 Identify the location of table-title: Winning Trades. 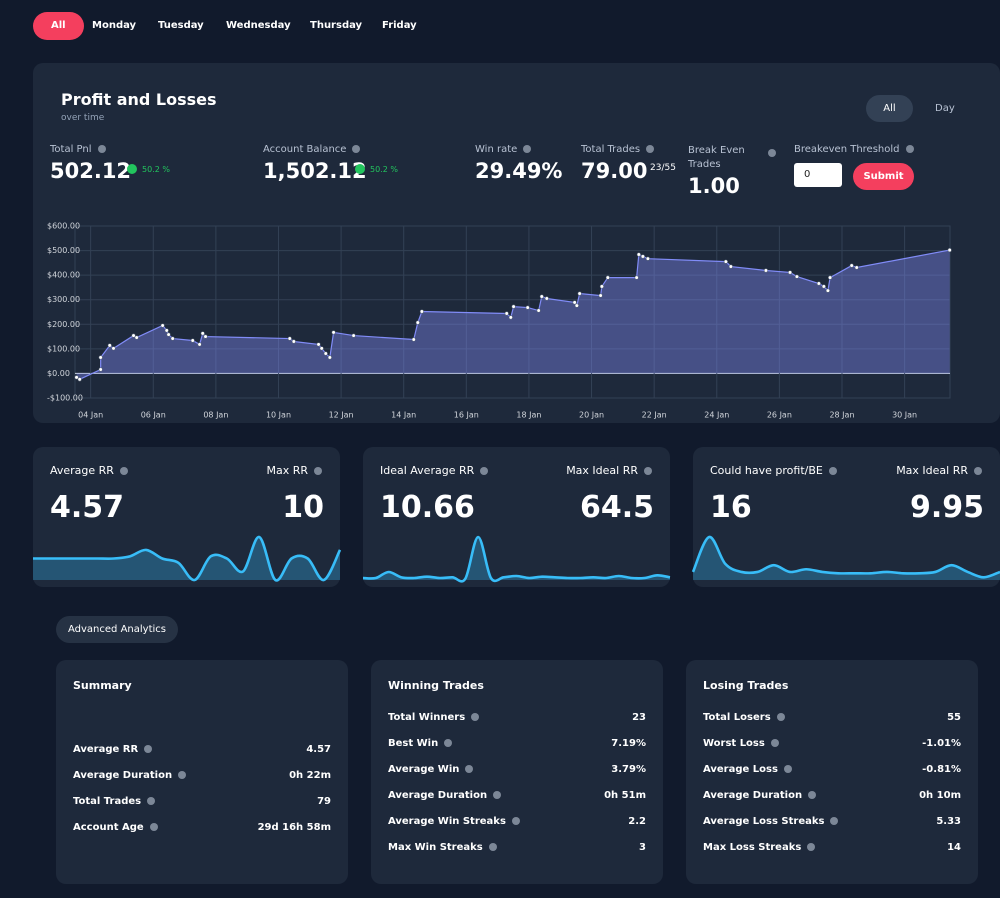
(436, 685).